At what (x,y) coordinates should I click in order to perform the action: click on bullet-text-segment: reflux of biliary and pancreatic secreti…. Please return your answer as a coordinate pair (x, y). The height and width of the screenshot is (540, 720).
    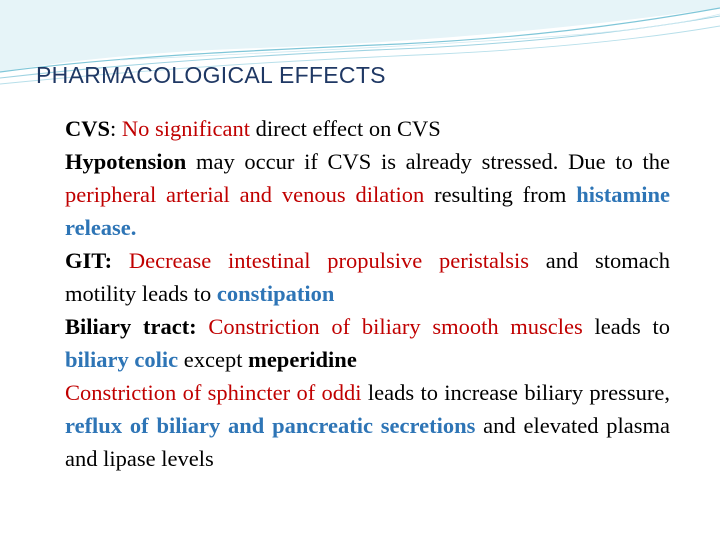
    Looking at the image, I should click on (270, 425).